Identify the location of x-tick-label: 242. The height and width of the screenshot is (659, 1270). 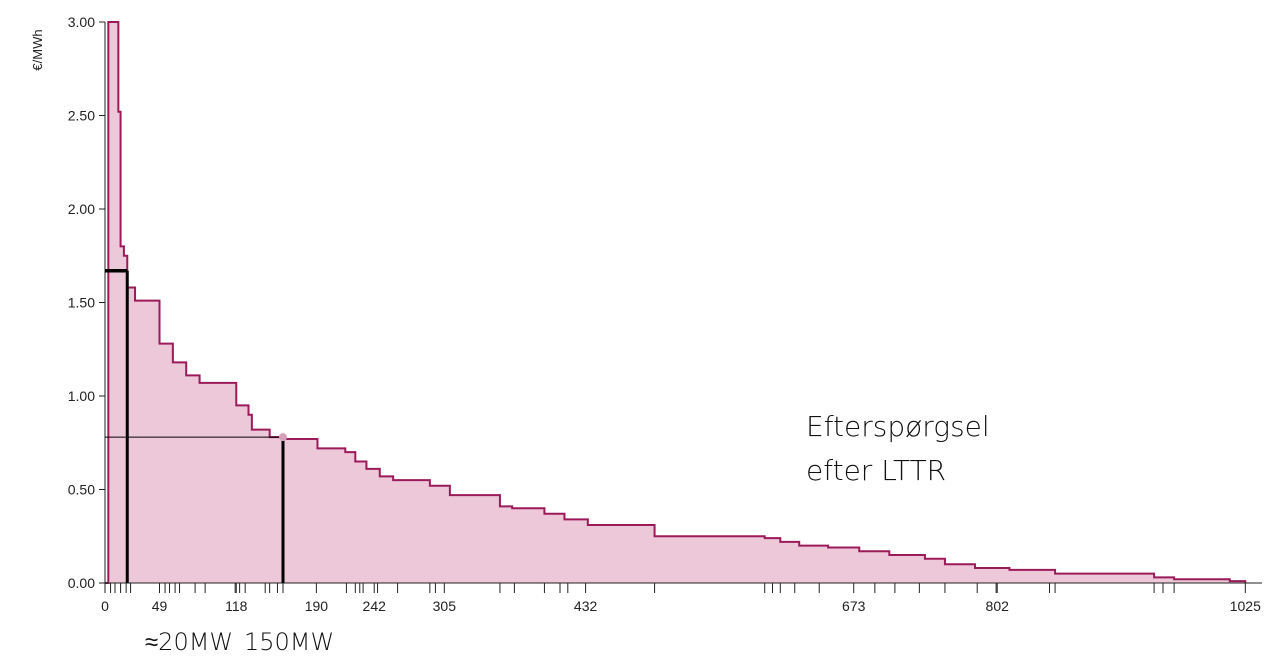
(375, 606).